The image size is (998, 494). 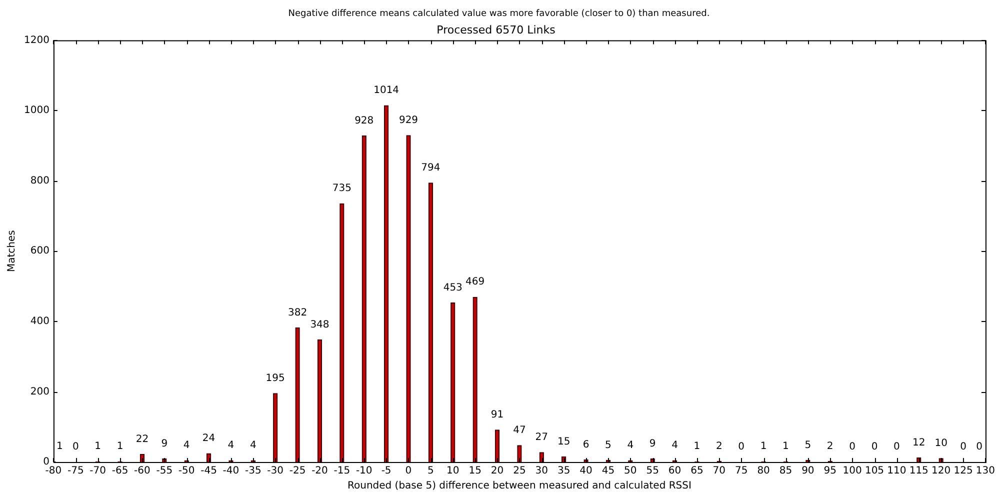 I want to click on x-tick-label: 65, so click(x=697, y=471).